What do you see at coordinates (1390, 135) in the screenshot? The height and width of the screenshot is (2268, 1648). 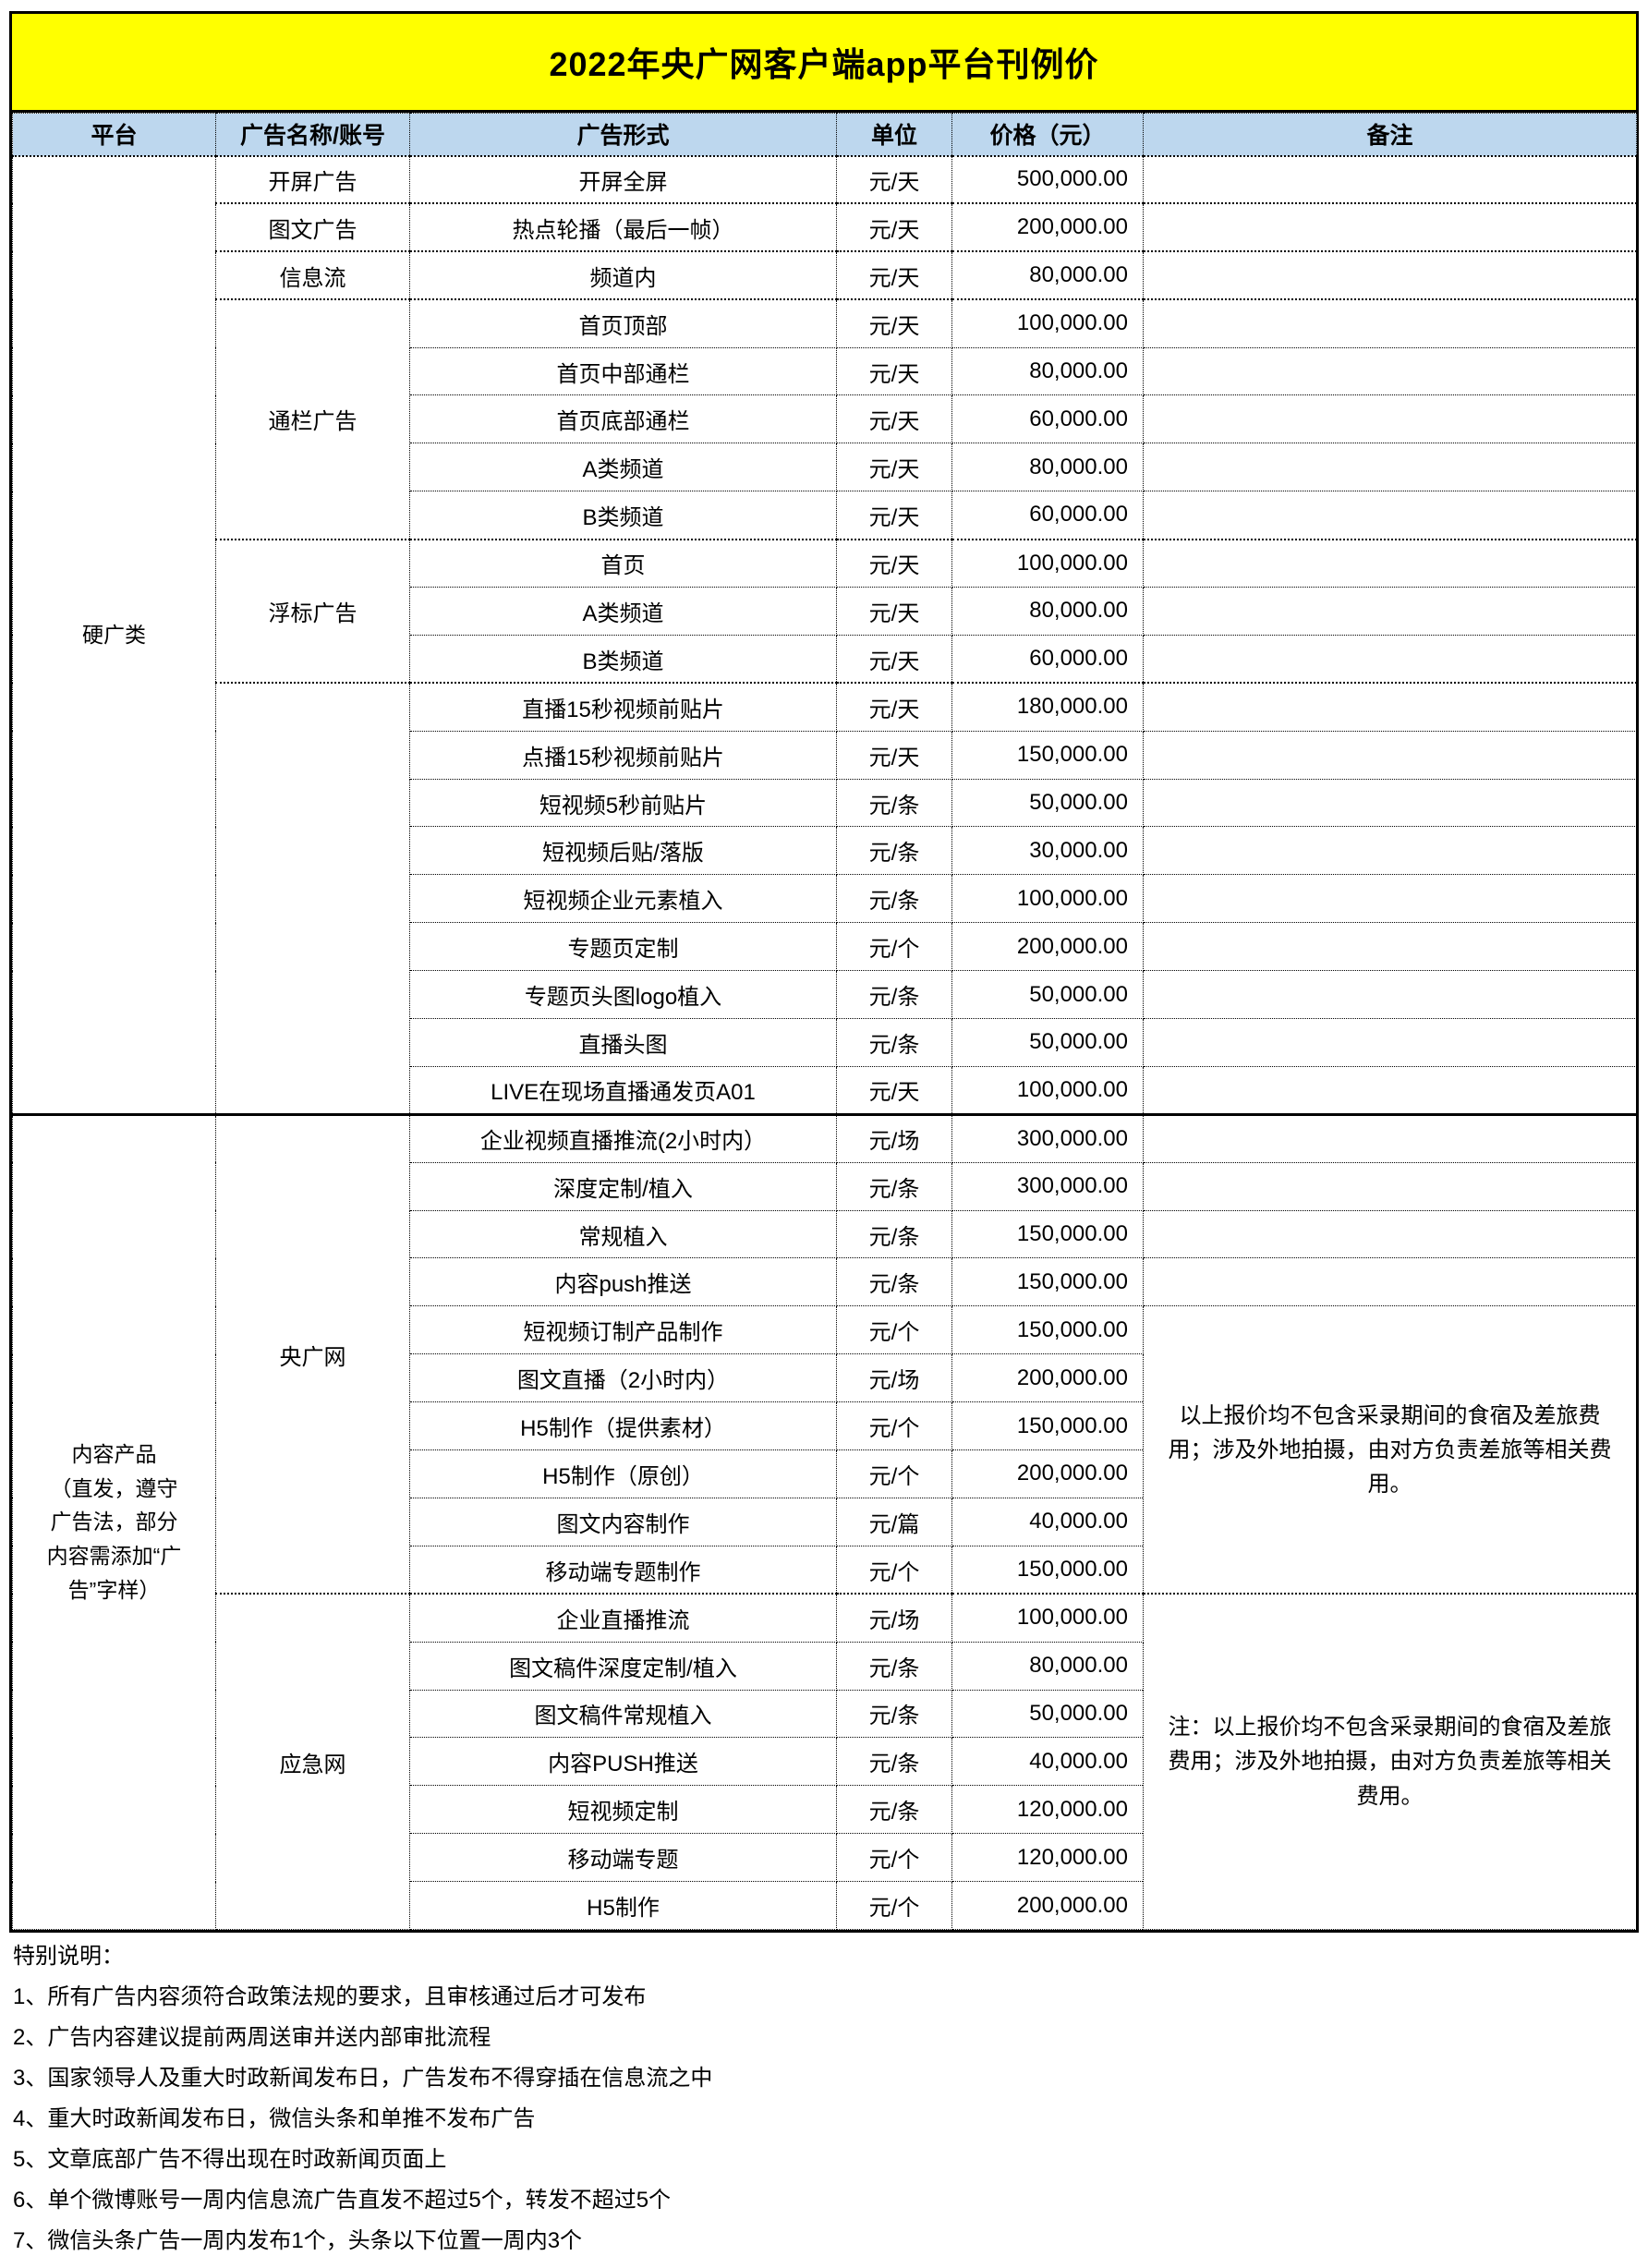 I see `header-remark: 备注` at bounding box center [1390, 135].